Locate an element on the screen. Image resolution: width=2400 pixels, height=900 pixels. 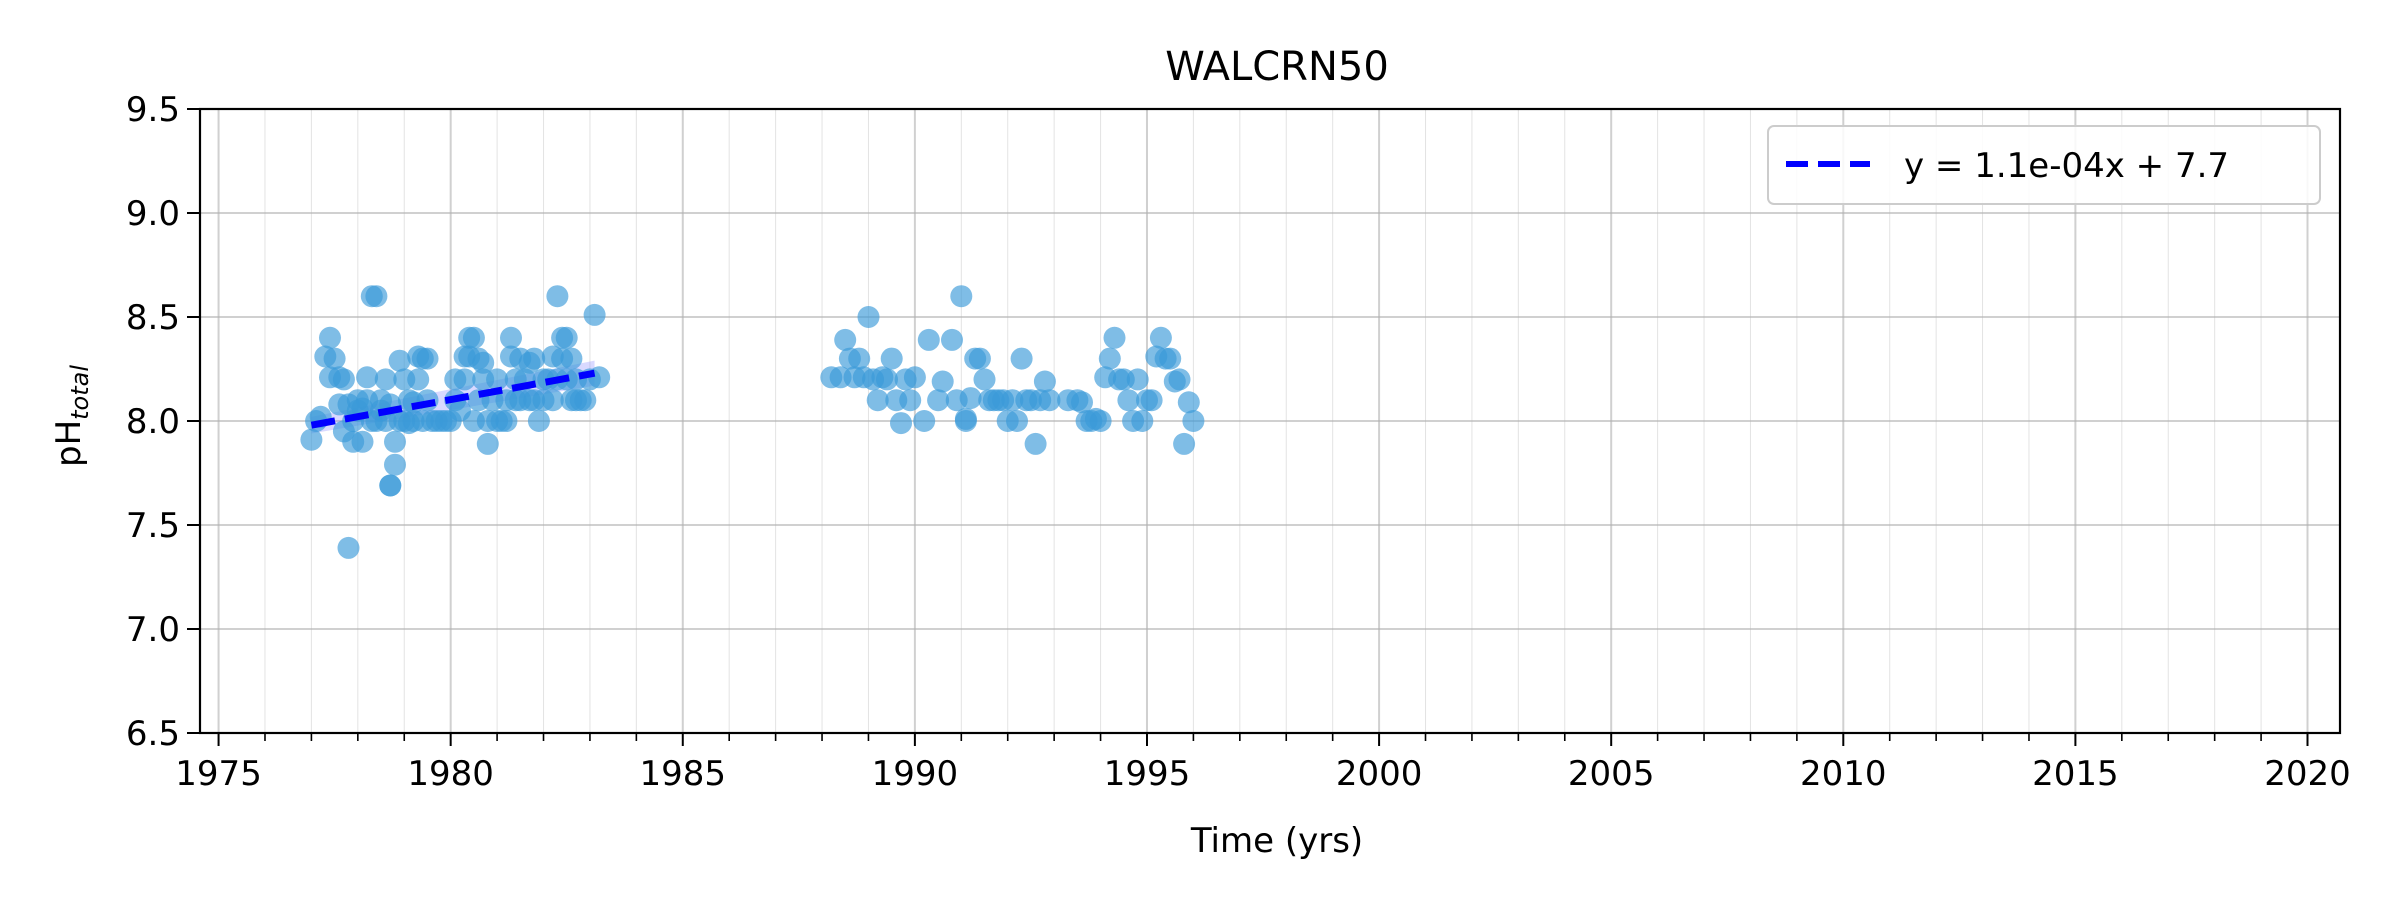
trend-line is located at coordinates (453, 399).